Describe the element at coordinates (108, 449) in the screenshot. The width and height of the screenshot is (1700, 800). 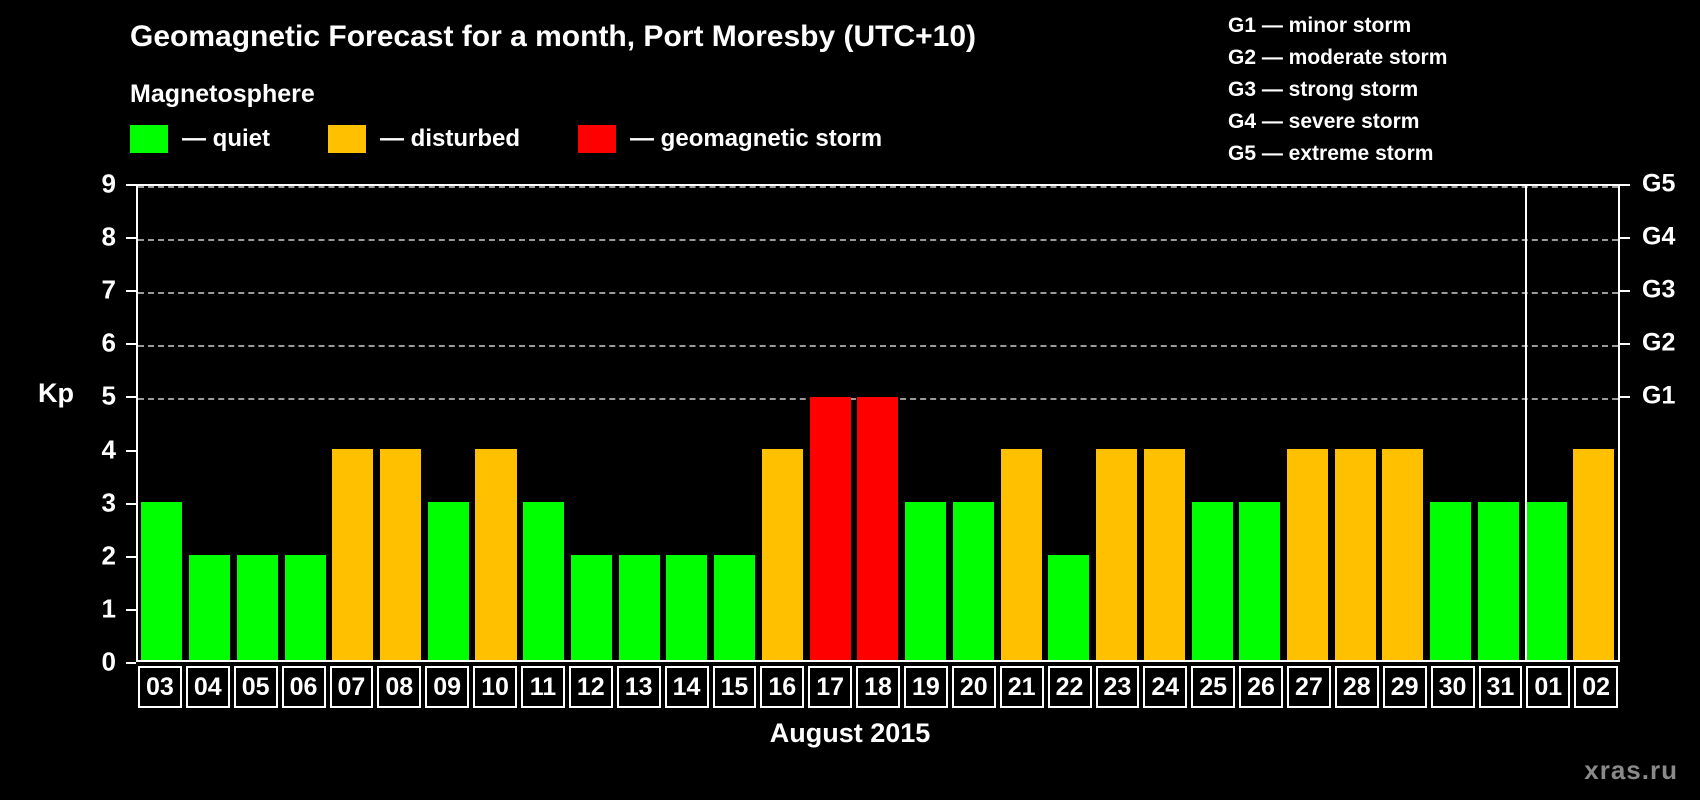
I see `y-tick-label: 4` at that location.